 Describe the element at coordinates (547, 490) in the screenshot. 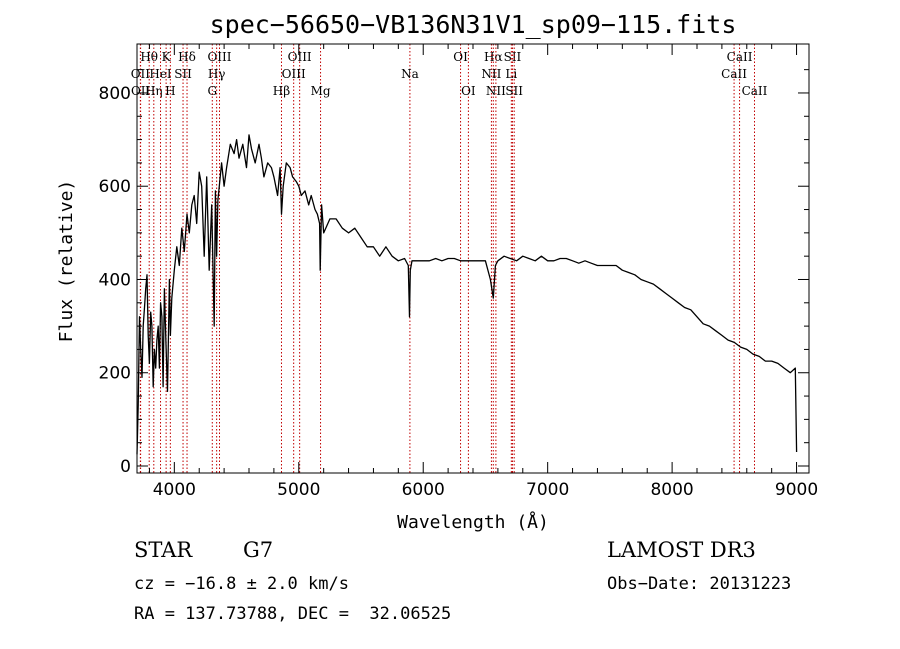

I see `x-tick-label: 7000` at that location.